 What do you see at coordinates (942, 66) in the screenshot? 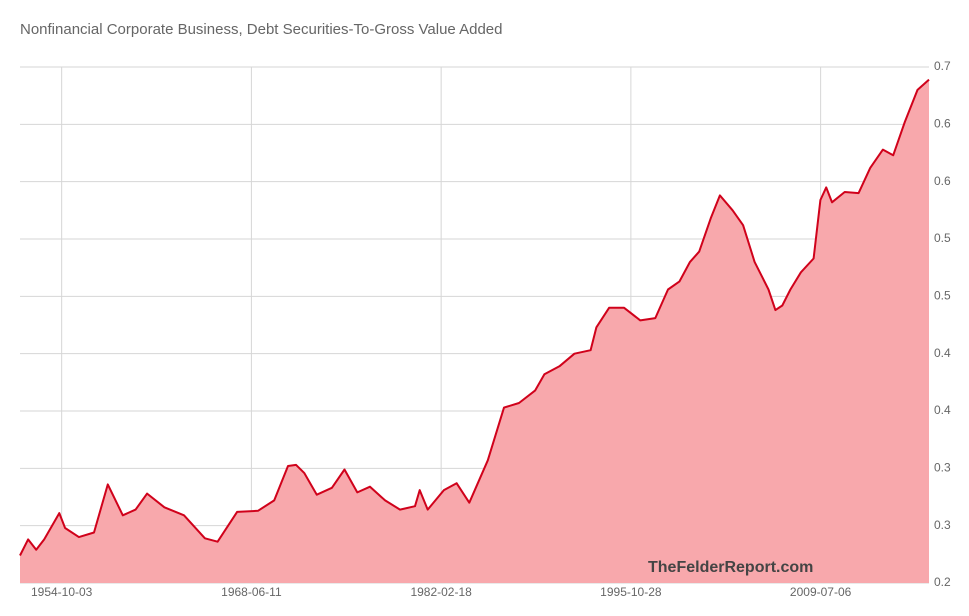
I see `y-tick-label: 0.7` at bounding box center [942, 66].